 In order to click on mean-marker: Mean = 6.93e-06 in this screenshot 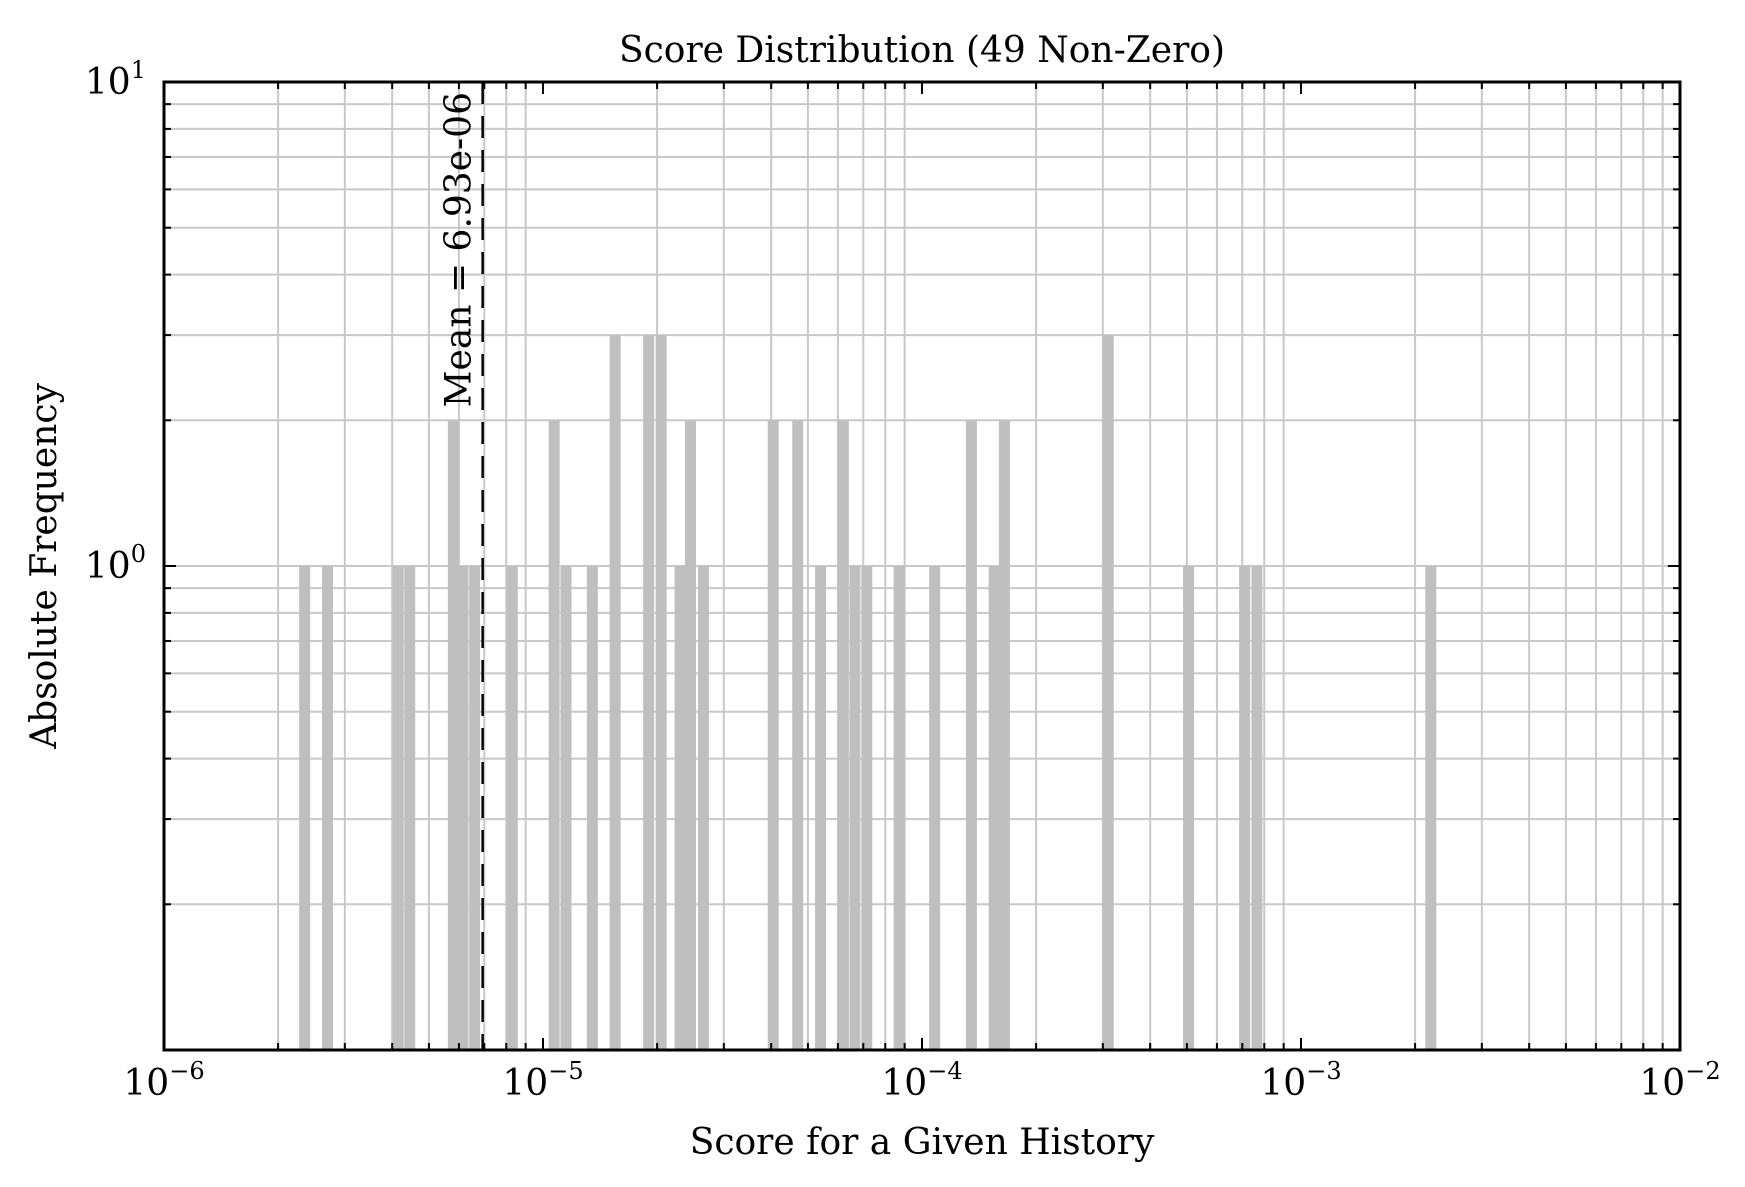, I will do `click(461, 566)`.